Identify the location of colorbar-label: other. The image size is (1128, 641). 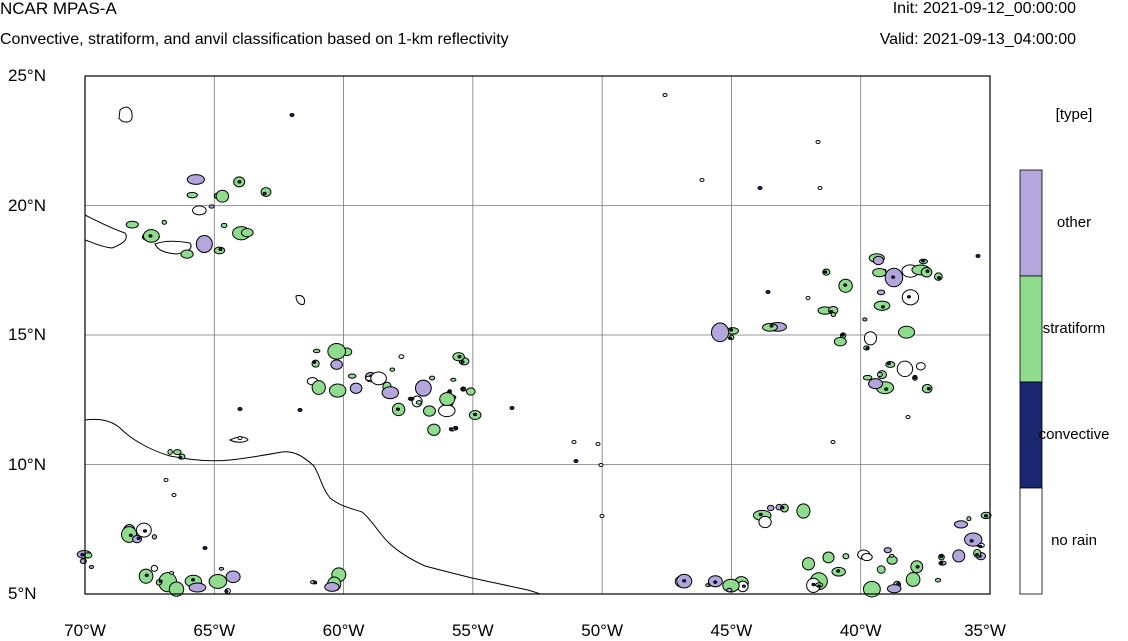
(1074, 222).